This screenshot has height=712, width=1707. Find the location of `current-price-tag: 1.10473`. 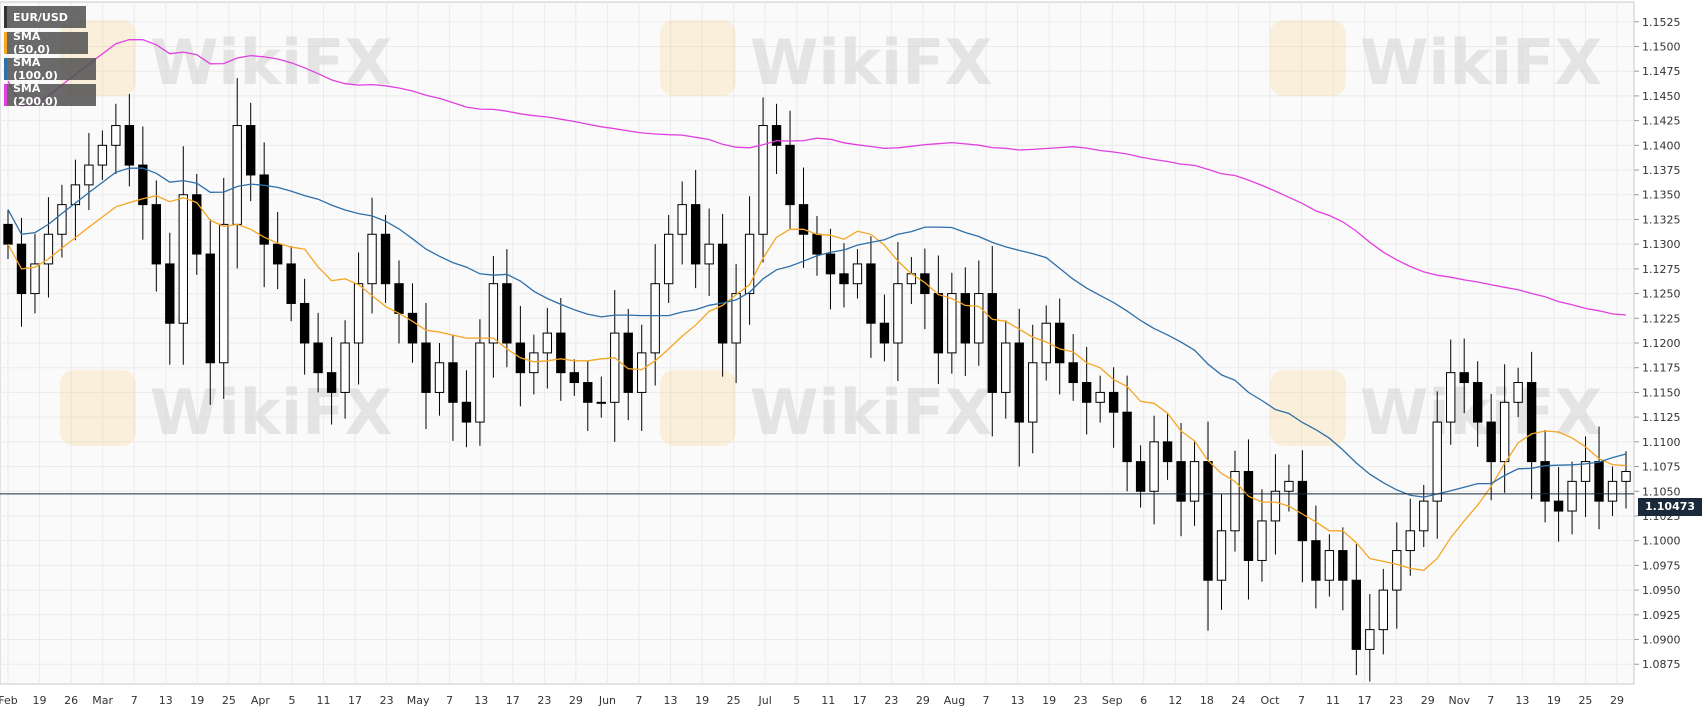

current-price-tag: 1.10473 is located at coordinates (1670, 507).